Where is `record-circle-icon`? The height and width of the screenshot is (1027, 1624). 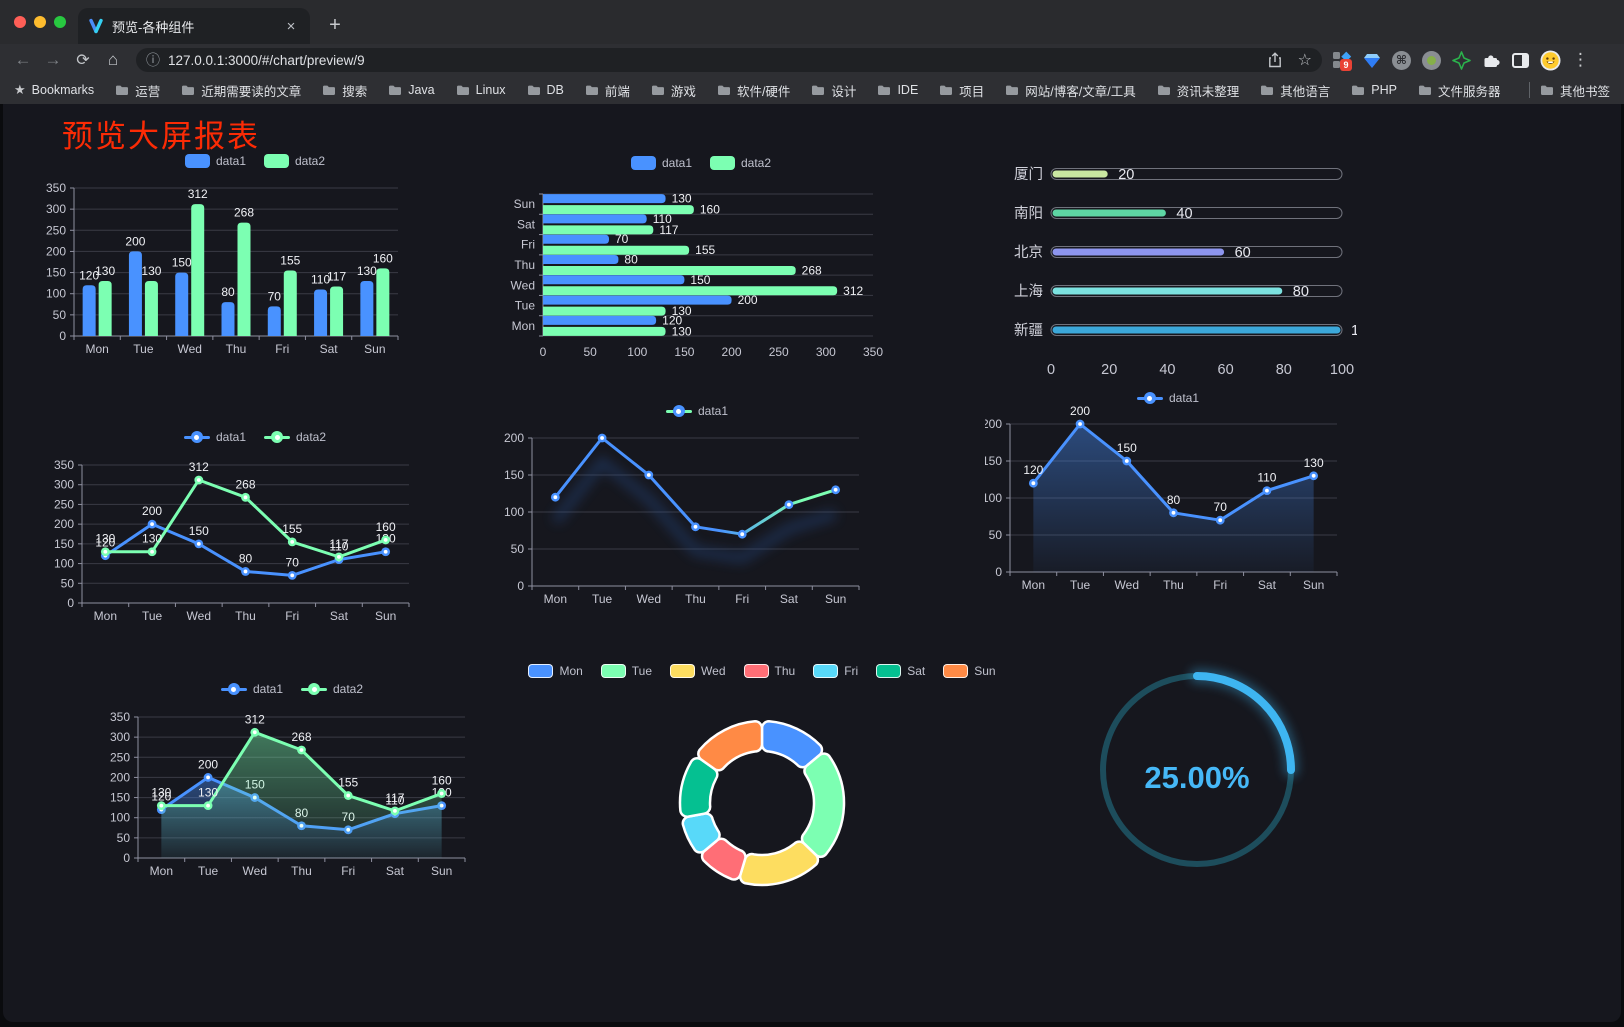
record-circle-icon is located at coordinates (1431, 60).